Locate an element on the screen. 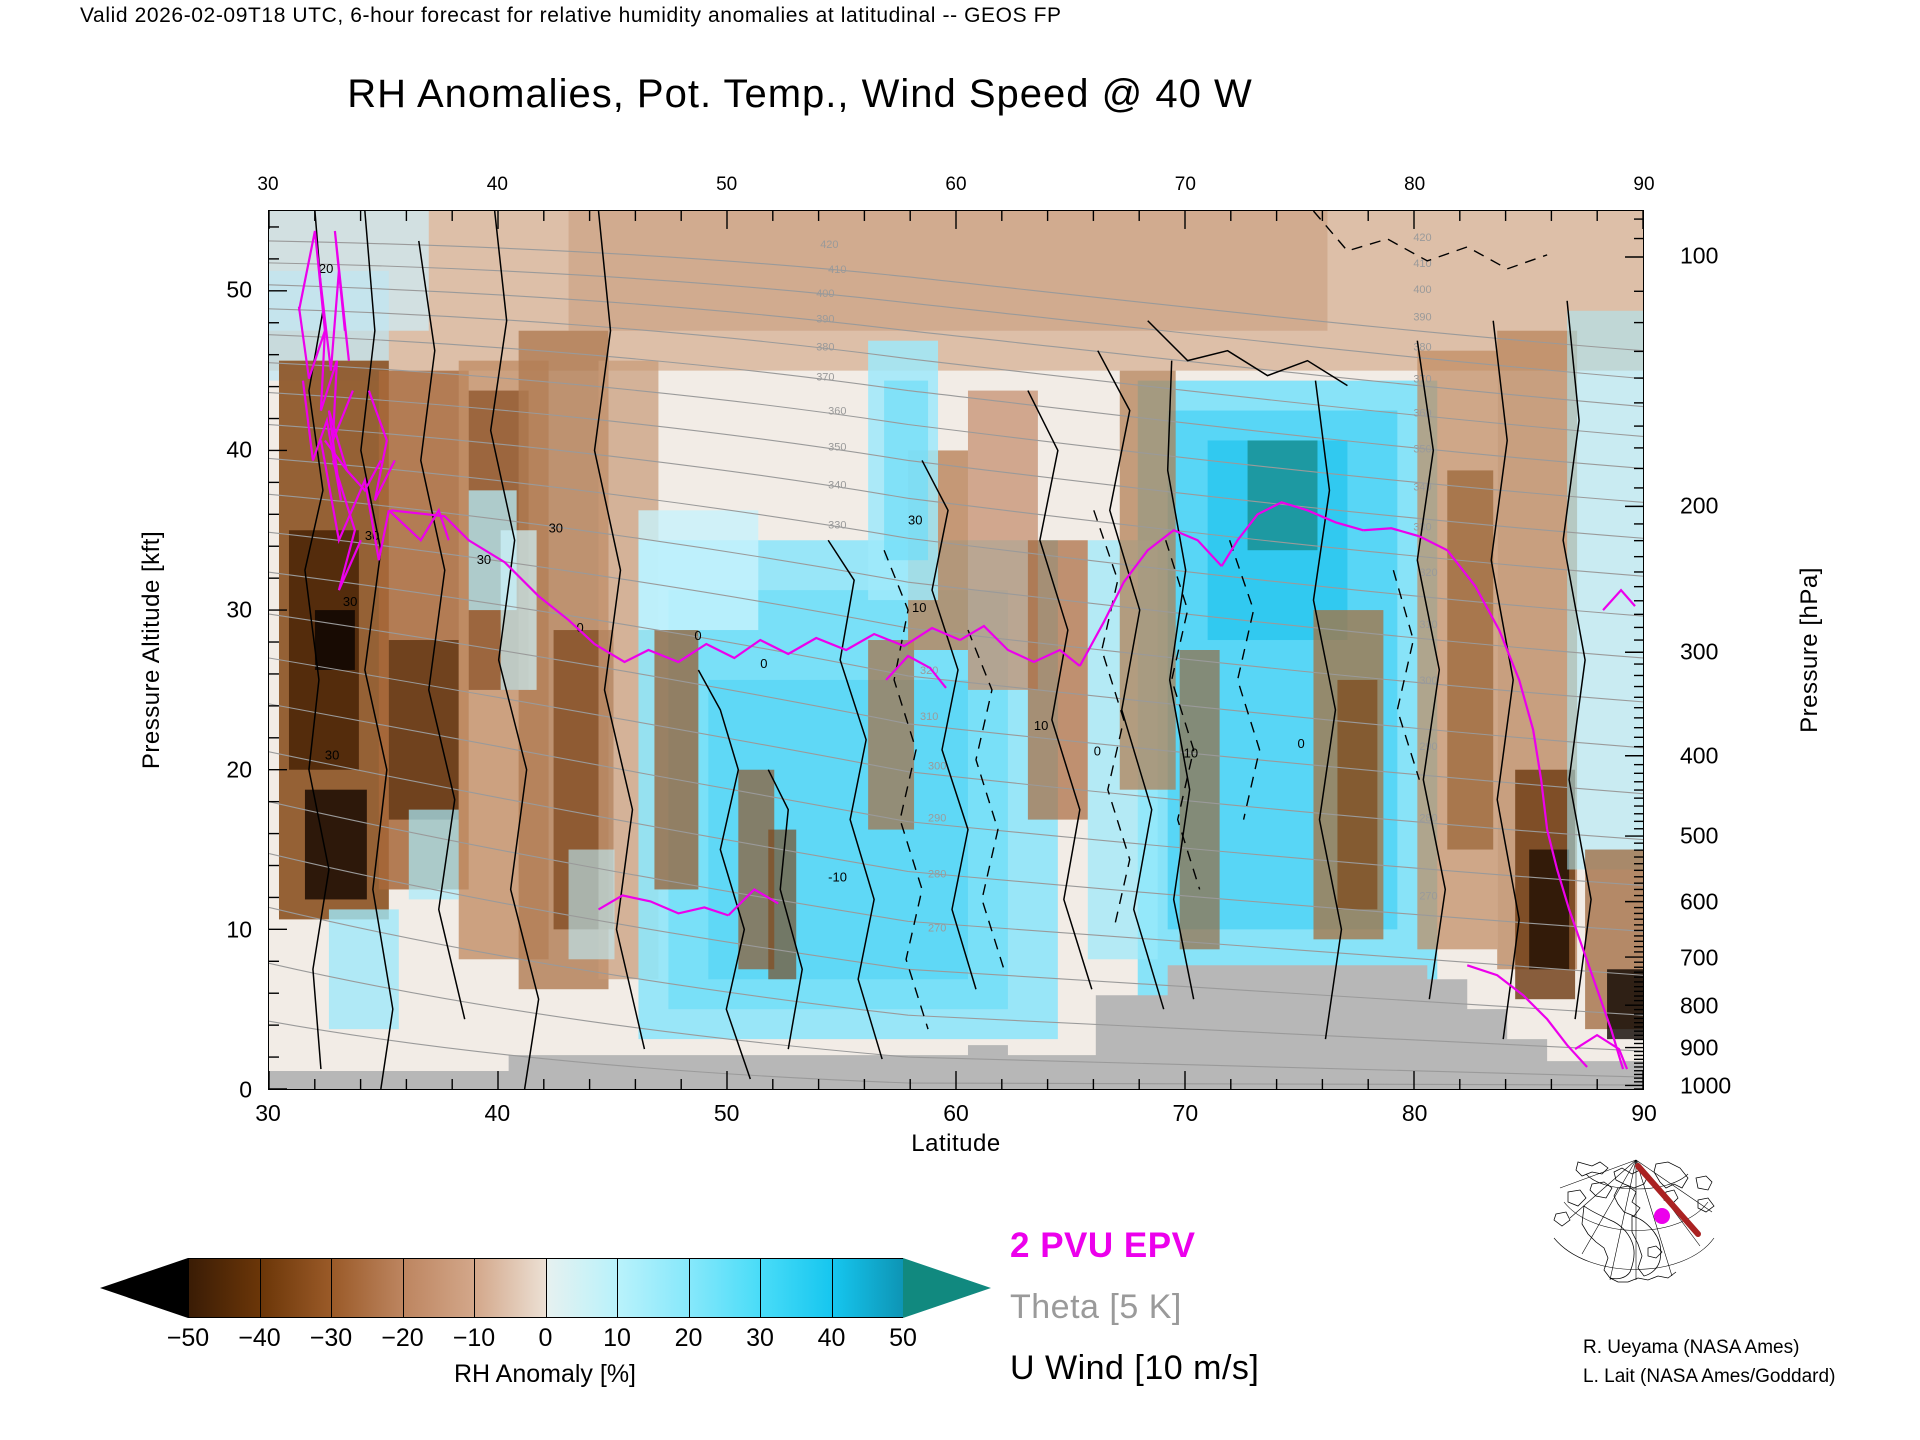 The height and width of the screenshot is (1440, 1920). y-tick-20: 20 is located at coordinates (239, 769).